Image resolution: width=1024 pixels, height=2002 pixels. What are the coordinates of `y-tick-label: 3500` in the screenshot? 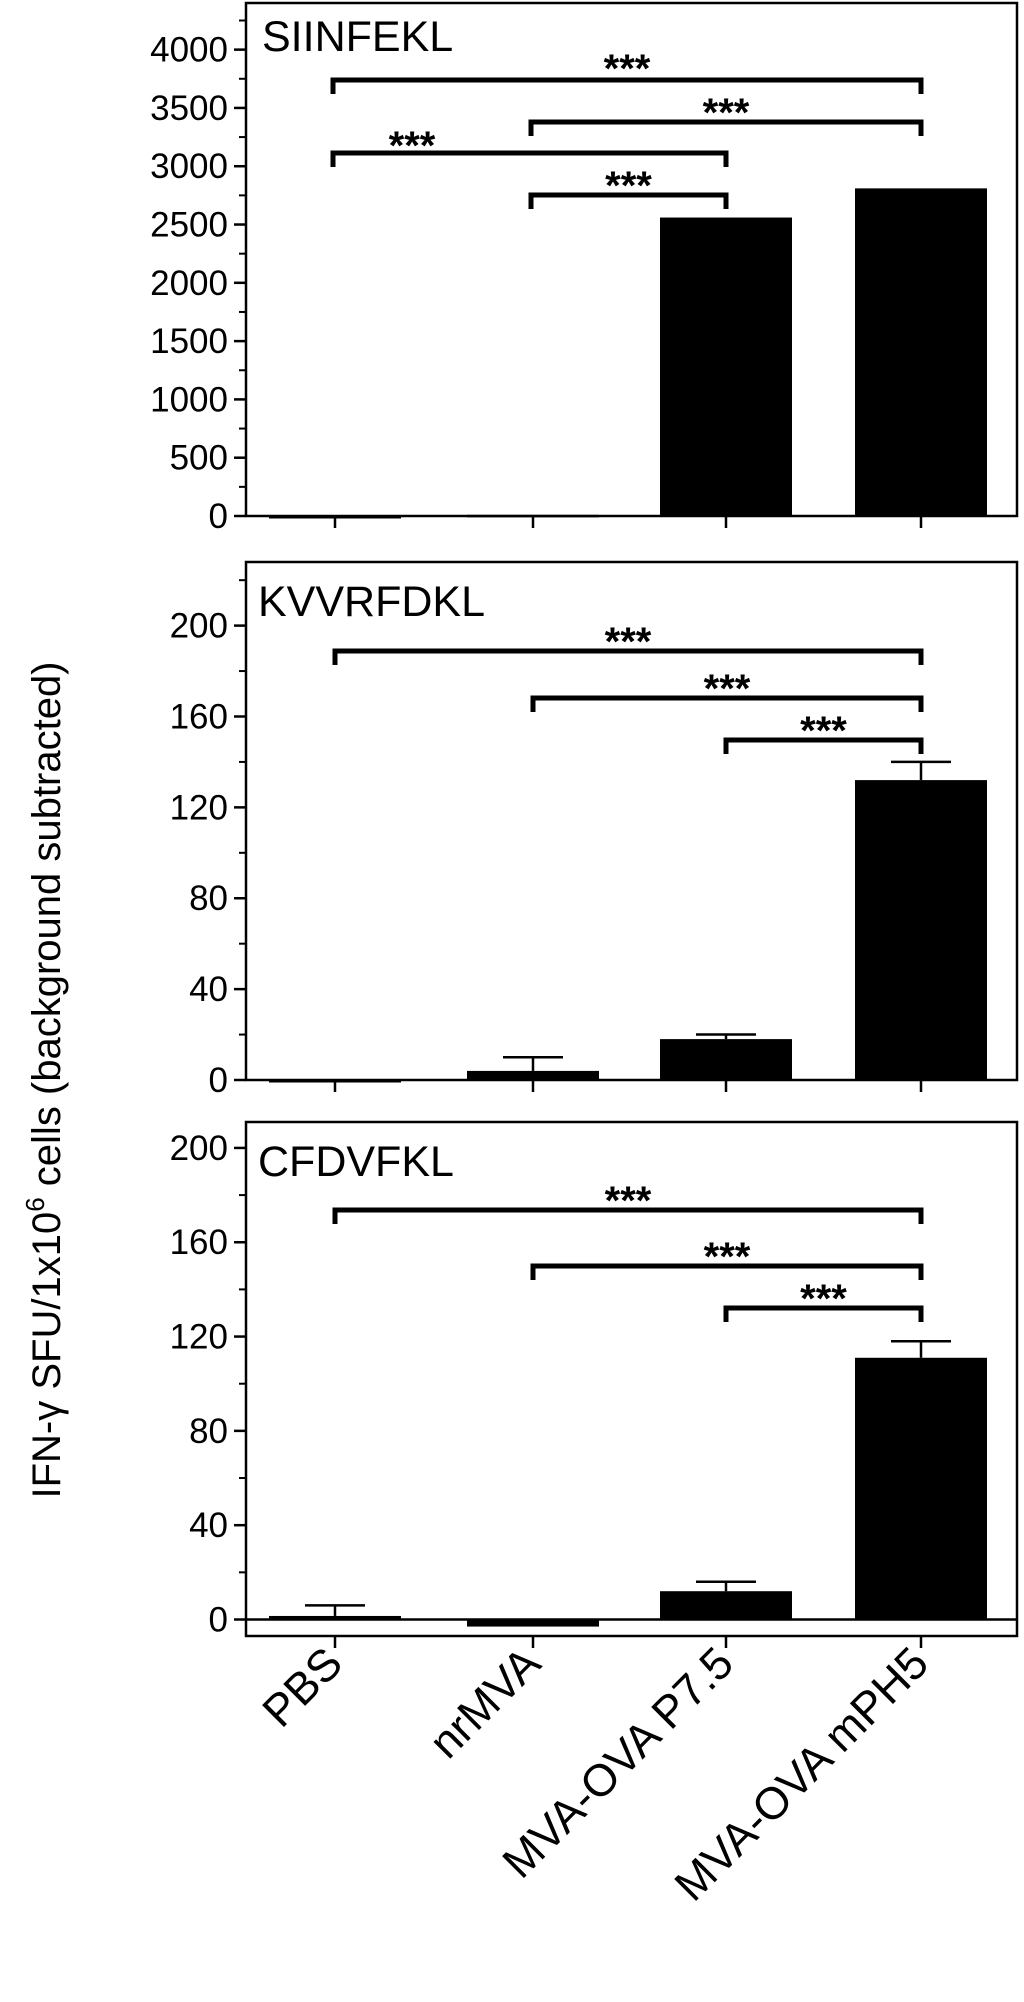 It's located at (189, 108).